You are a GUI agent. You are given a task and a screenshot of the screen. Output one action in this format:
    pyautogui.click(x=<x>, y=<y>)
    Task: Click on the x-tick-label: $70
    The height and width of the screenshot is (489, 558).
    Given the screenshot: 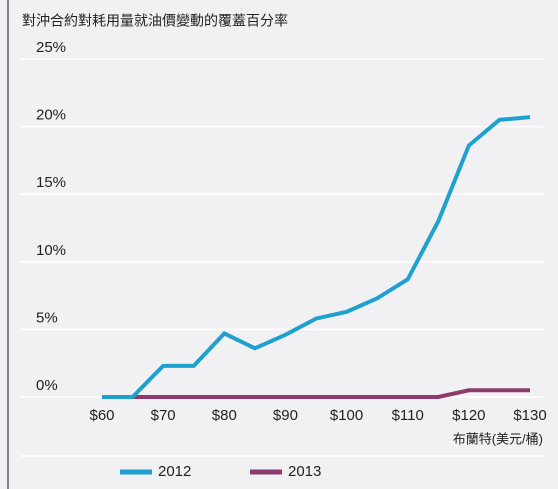 What is the action you would take?
    pyautogui.click(x=163, y=415)
    